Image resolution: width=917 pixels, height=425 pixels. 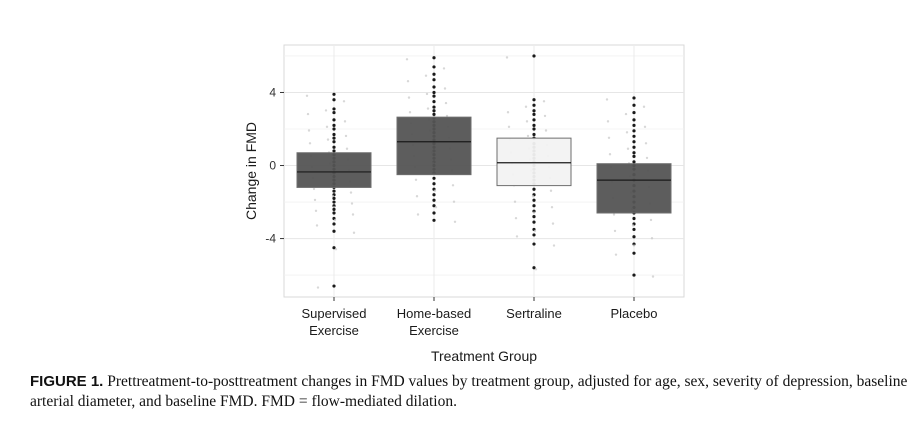 What do you see at coordinates (270, 239) in the screenshot?
I see `y-tick-label: -4` at bounding box center [270, 239].